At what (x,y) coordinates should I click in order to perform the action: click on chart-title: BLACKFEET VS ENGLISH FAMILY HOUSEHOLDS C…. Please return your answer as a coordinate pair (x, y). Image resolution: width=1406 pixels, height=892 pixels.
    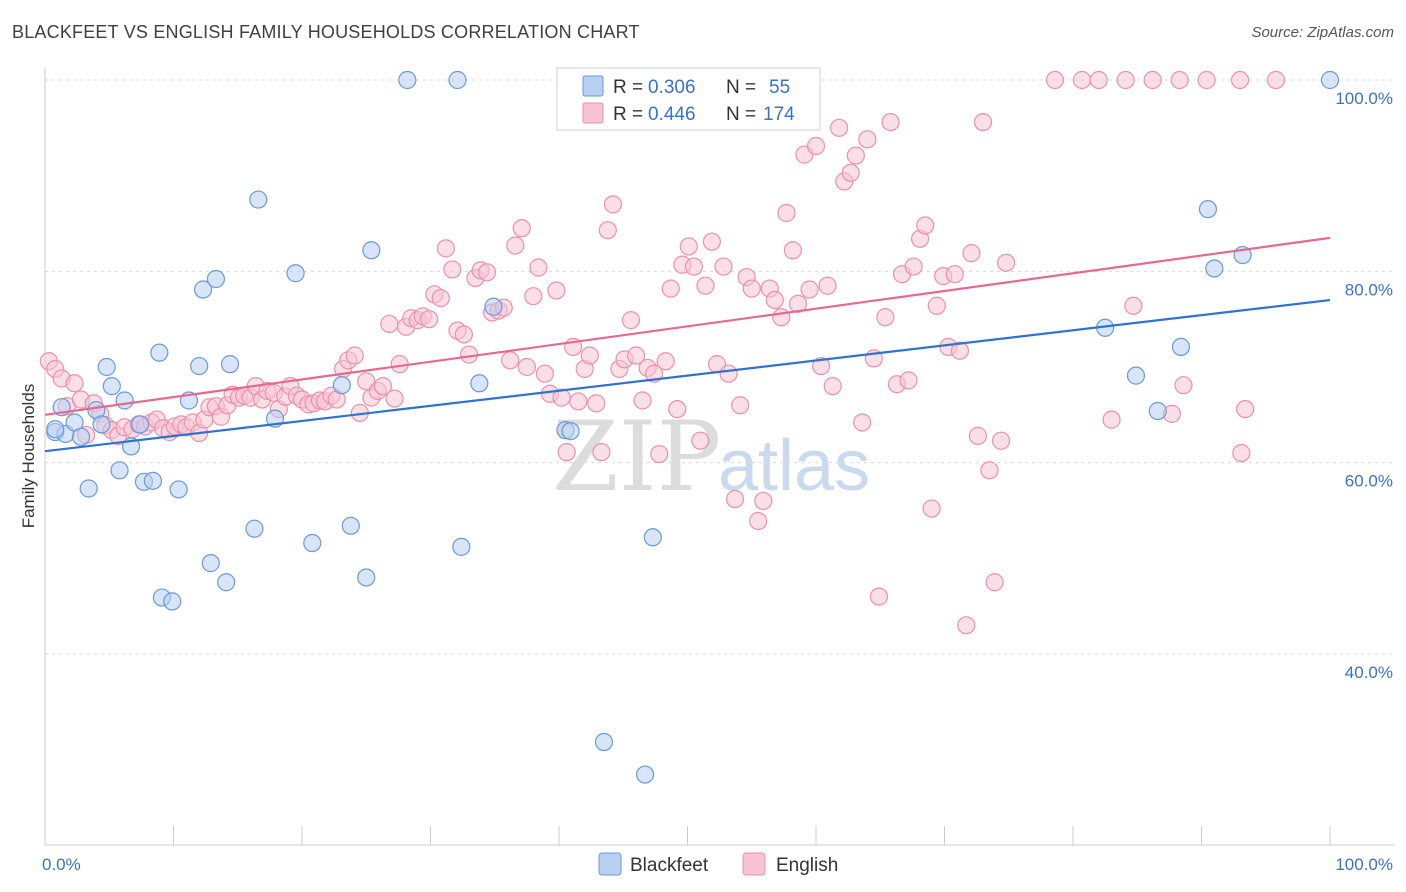
    Looking at the image, I should click on (326, 32).